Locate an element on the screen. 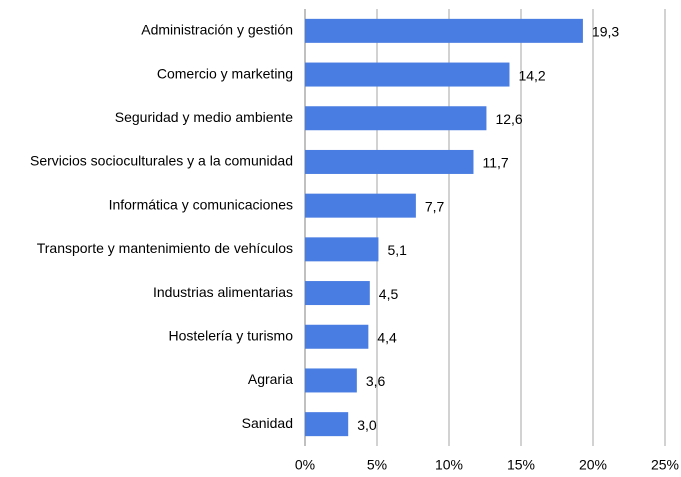 This screenshot has width=681, height=477. data-label: 4,4 is located at coordinates (387, 337).